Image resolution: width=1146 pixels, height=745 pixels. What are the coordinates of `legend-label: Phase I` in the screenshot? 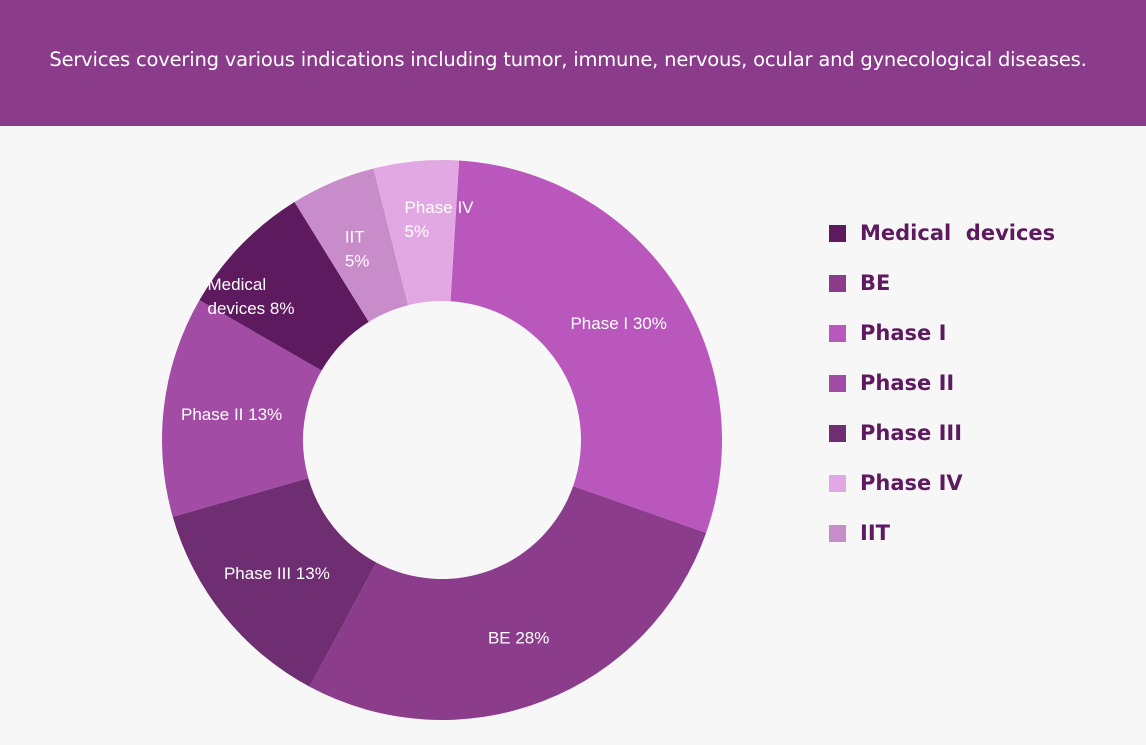 It's located at (903, 333).